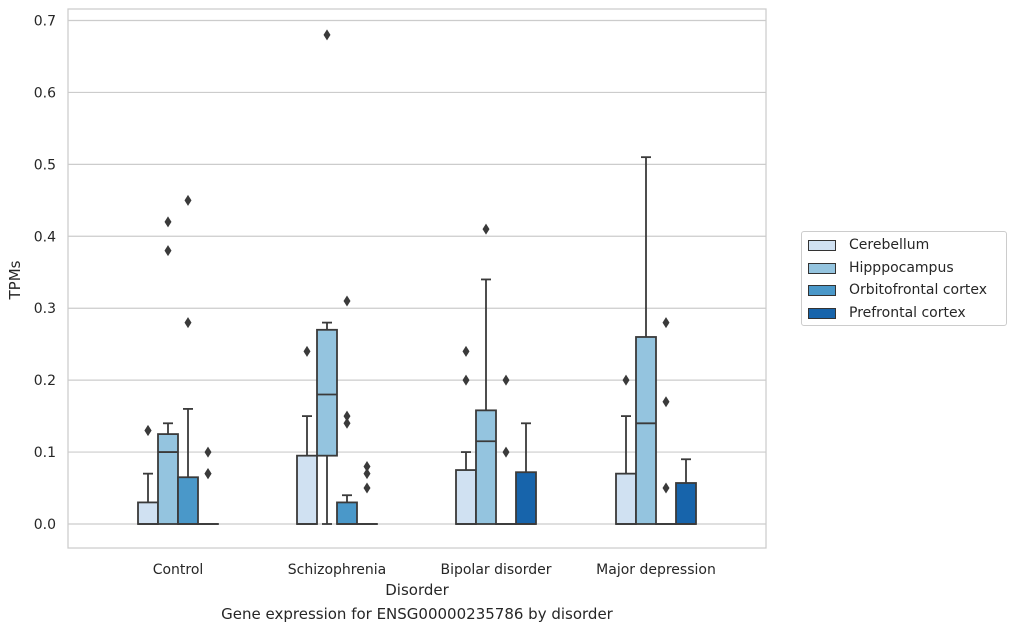 Image resolution: width=1018 pixels, height=634 pixels. Describe the element at coordinates (907, 313) in the screenshot. I see `legend-label: Prefrontal cortex` at that location.